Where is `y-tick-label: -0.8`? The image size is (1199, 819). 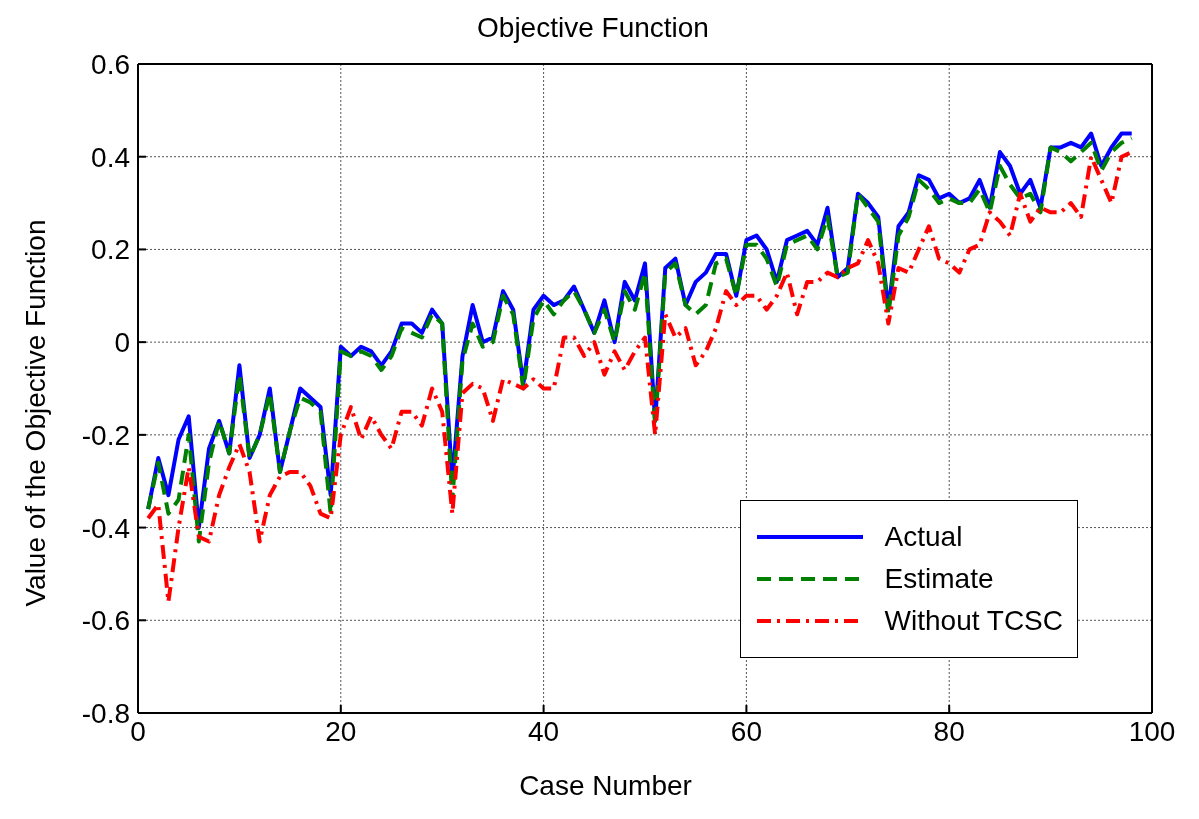
y-tick-label: -0.8 is located at coordinates (105, 713).